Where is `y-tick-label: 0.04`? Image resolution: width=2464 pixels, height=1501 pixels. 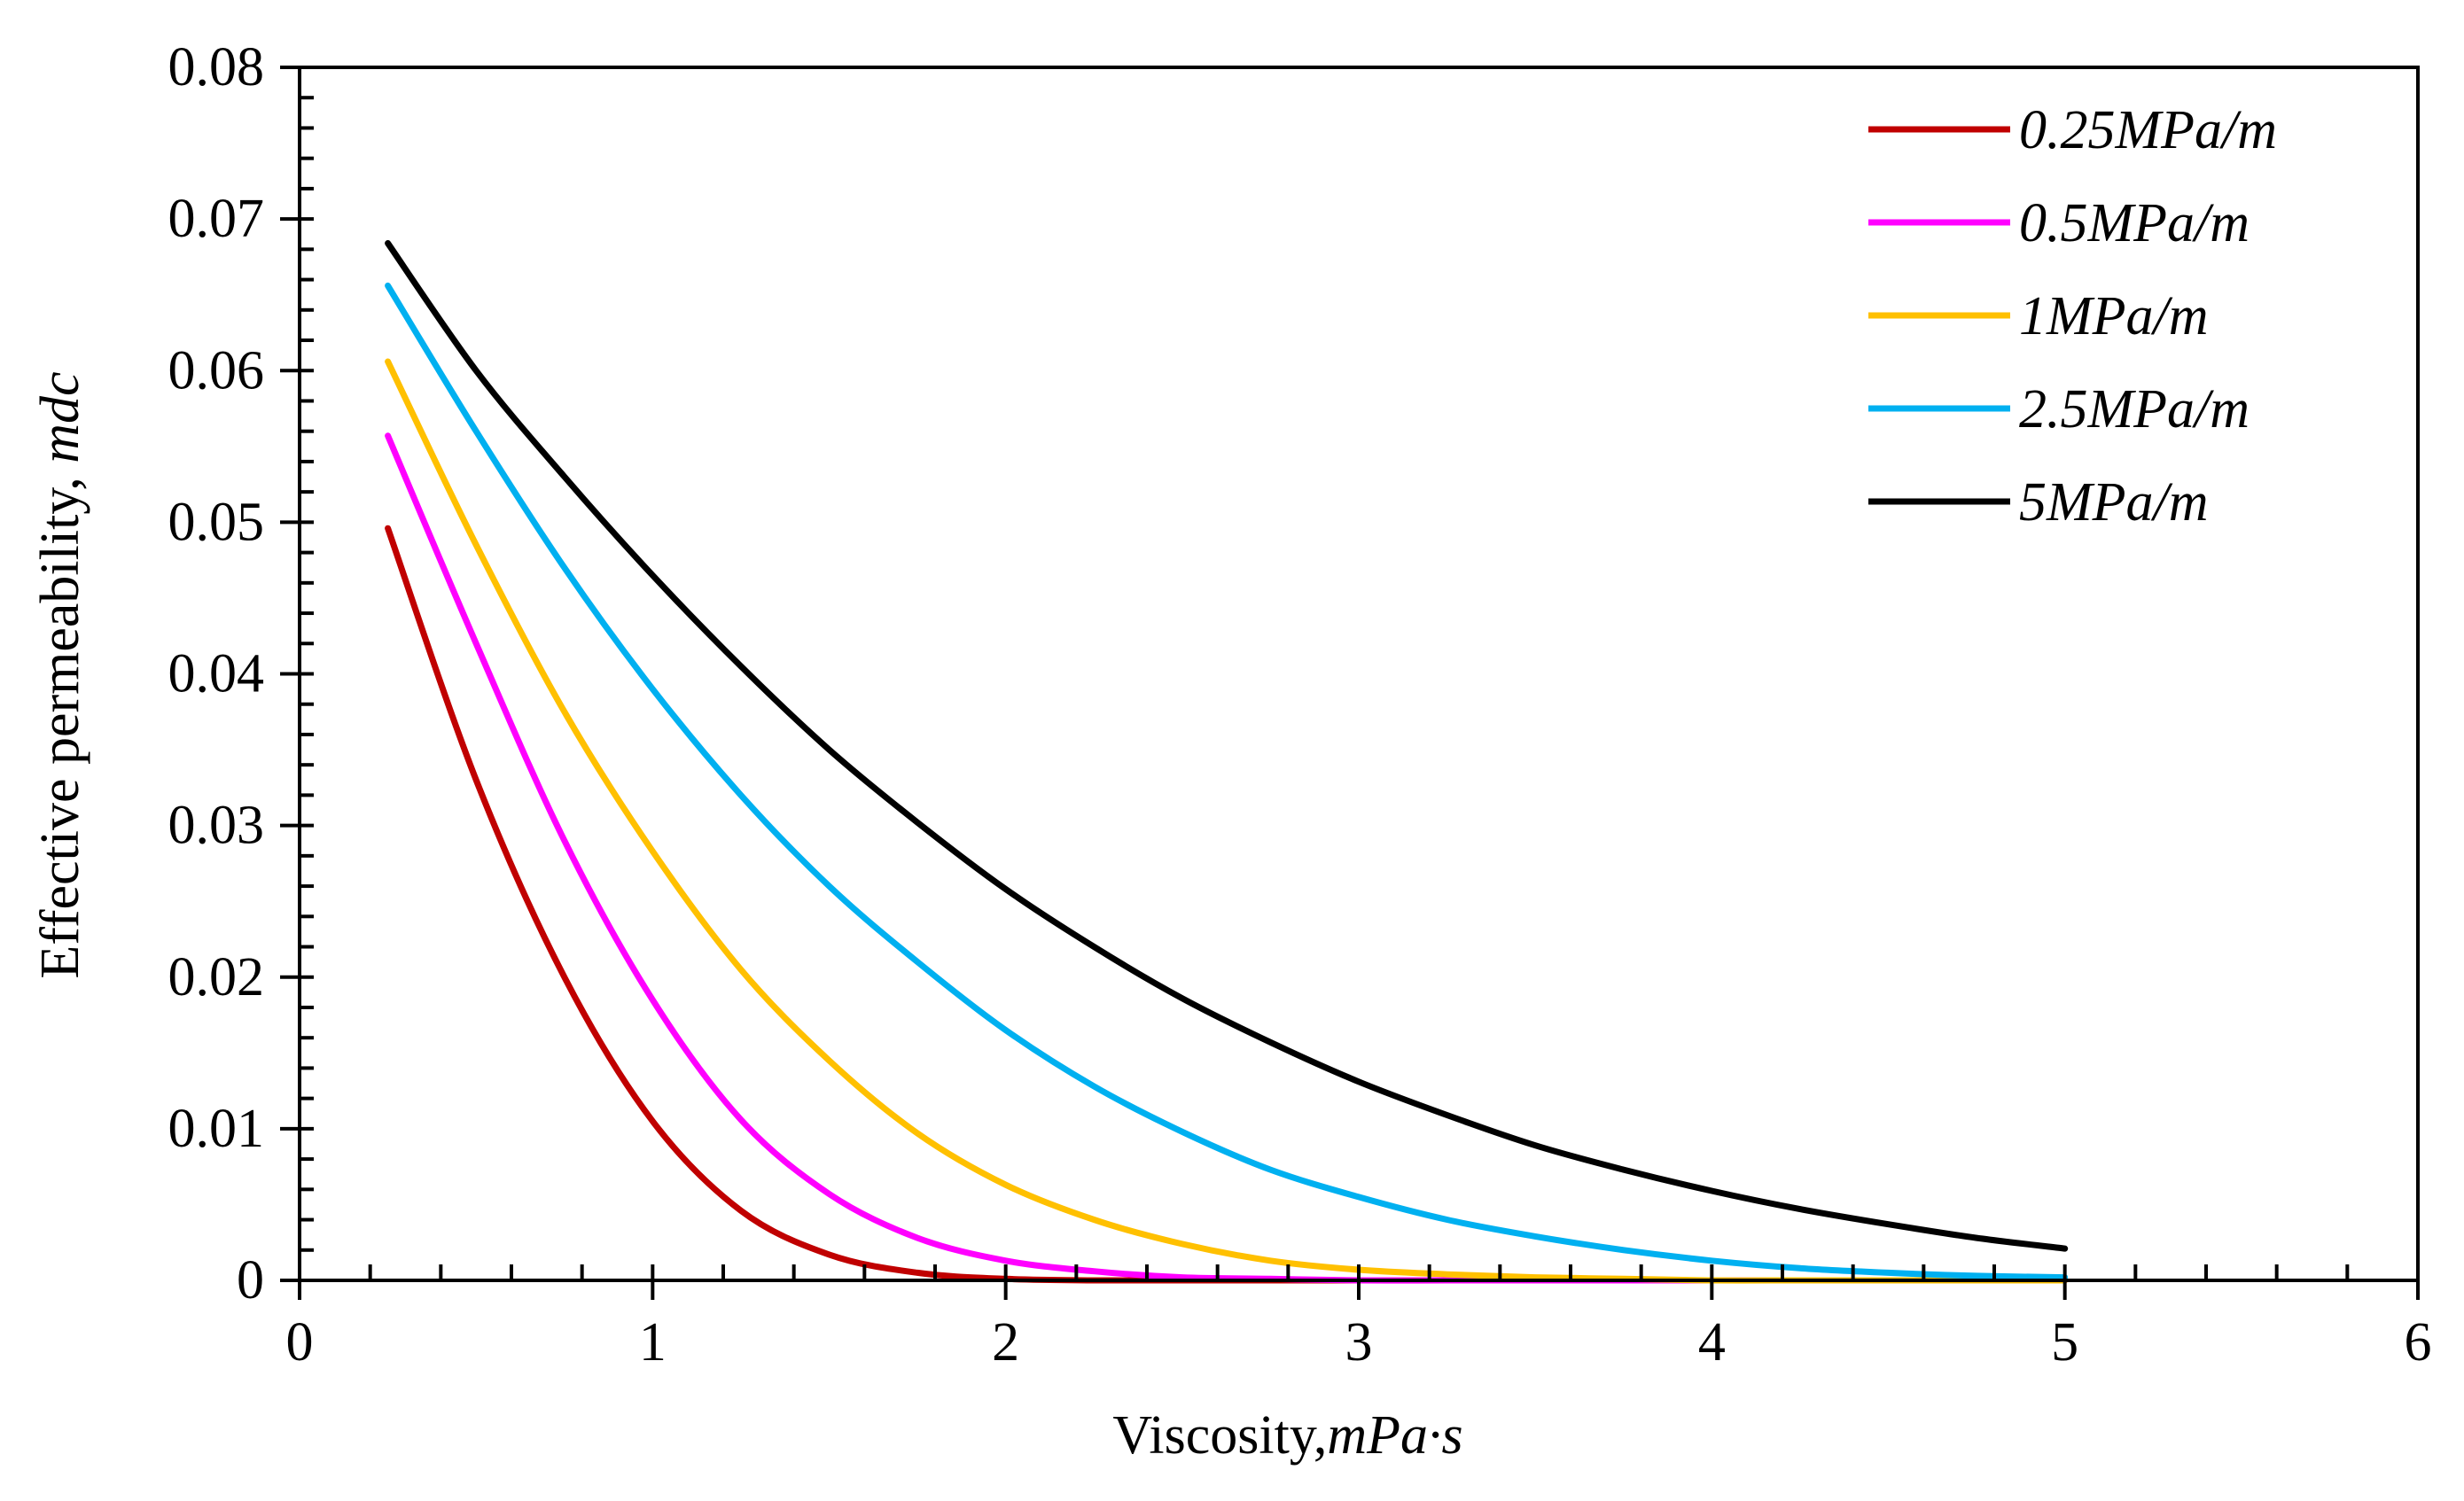 y-tick-label: 0.04 is located at coordinates (216, 674).